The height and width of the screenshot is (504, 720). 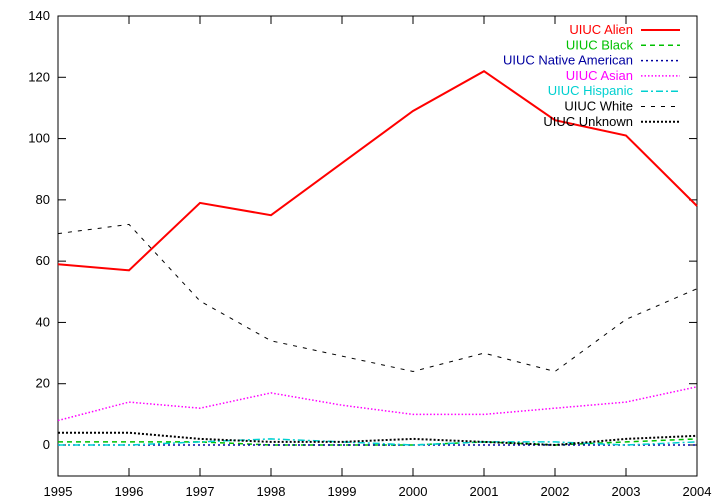 What do you see at coordinates (626, 491) in the screenshot?
I see `x-tick-label: 2003` at bounding box center [626, 491].